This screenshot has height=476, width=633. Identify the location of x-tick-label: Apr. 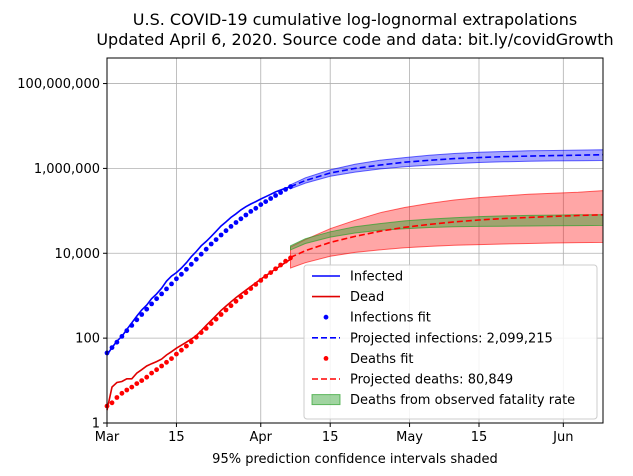
(261, 437).